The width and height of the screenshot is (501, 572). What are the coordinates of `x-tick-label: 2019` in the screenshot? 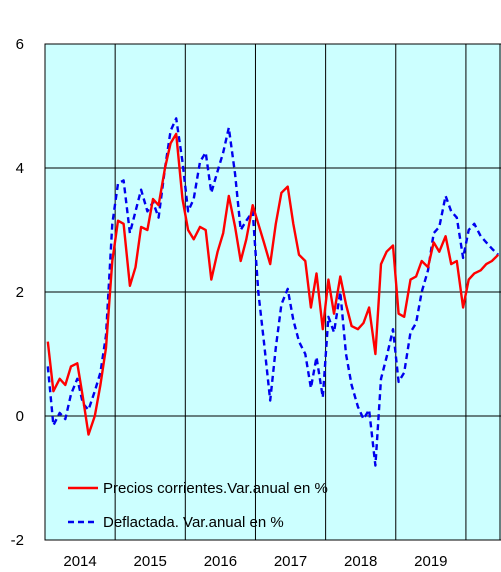 It's located at (430, 561).